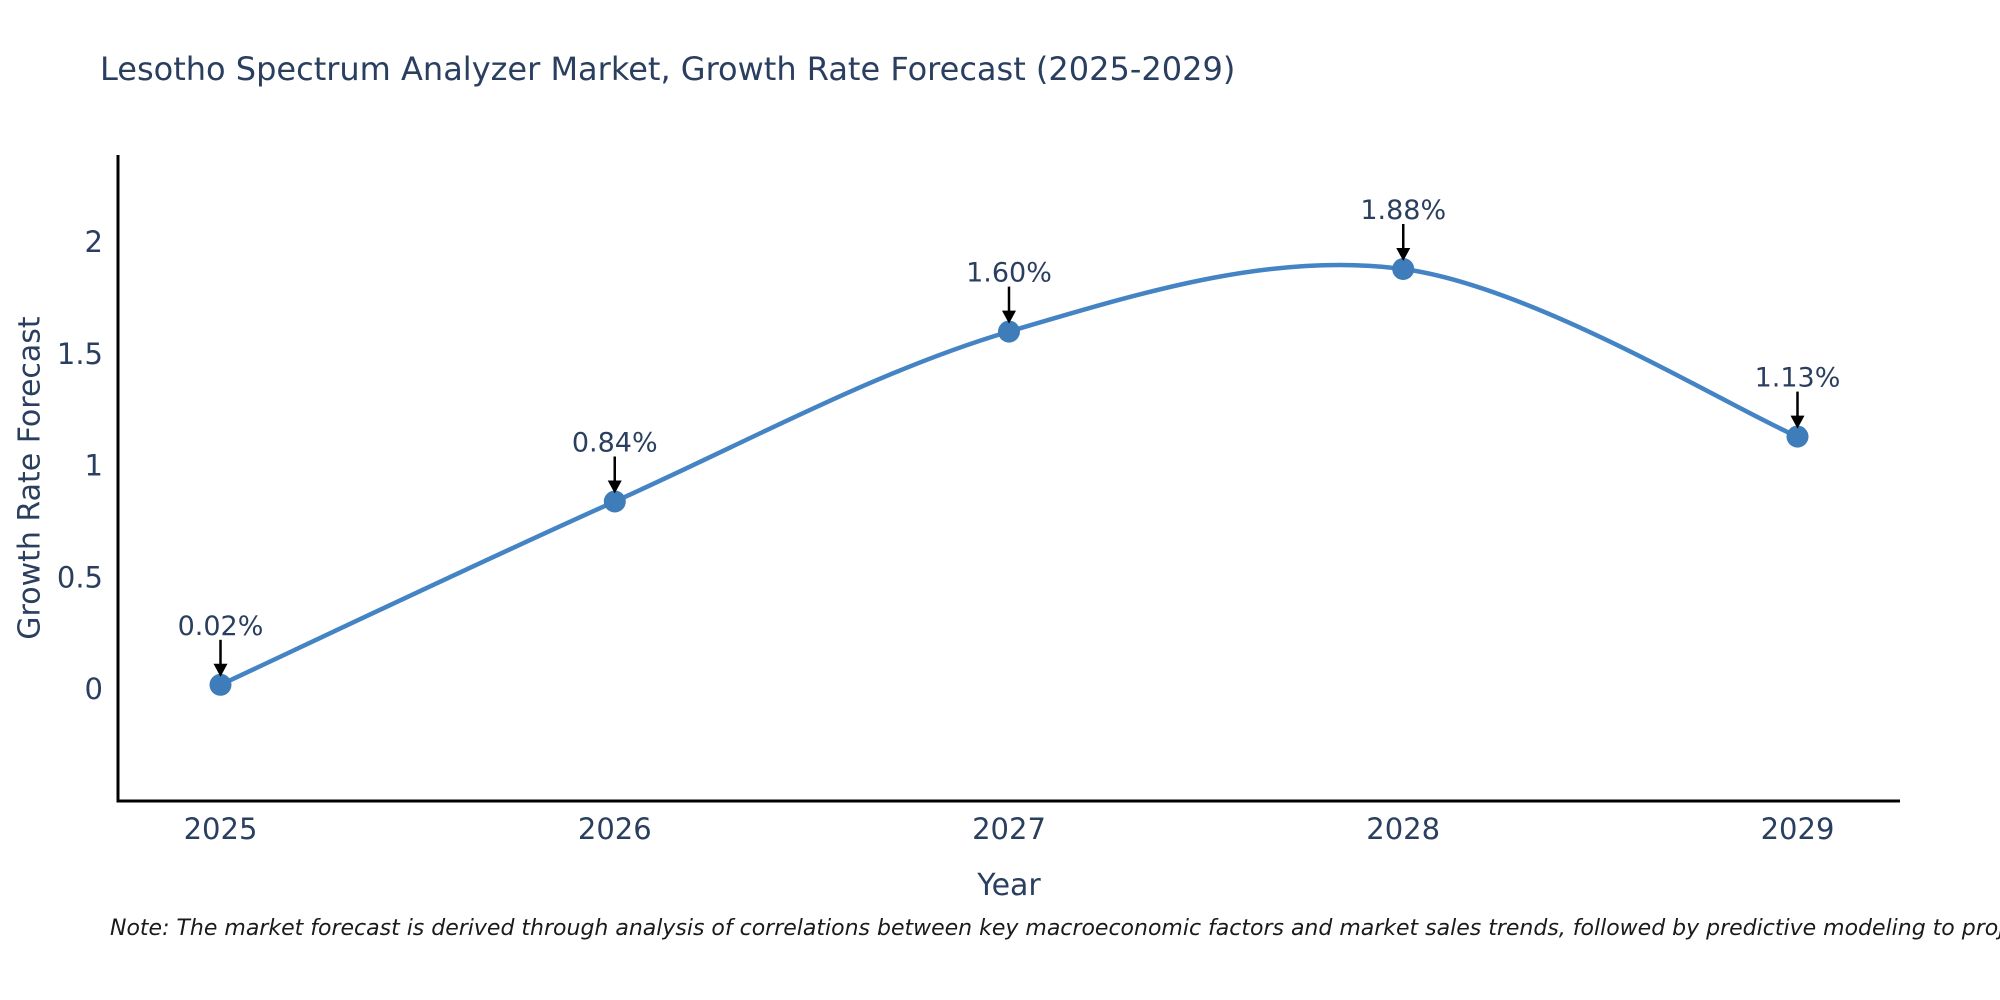  Describe the element at coordinates (80, 354) in the screenshot. I see `y-tick-label: 1.5` at that location.